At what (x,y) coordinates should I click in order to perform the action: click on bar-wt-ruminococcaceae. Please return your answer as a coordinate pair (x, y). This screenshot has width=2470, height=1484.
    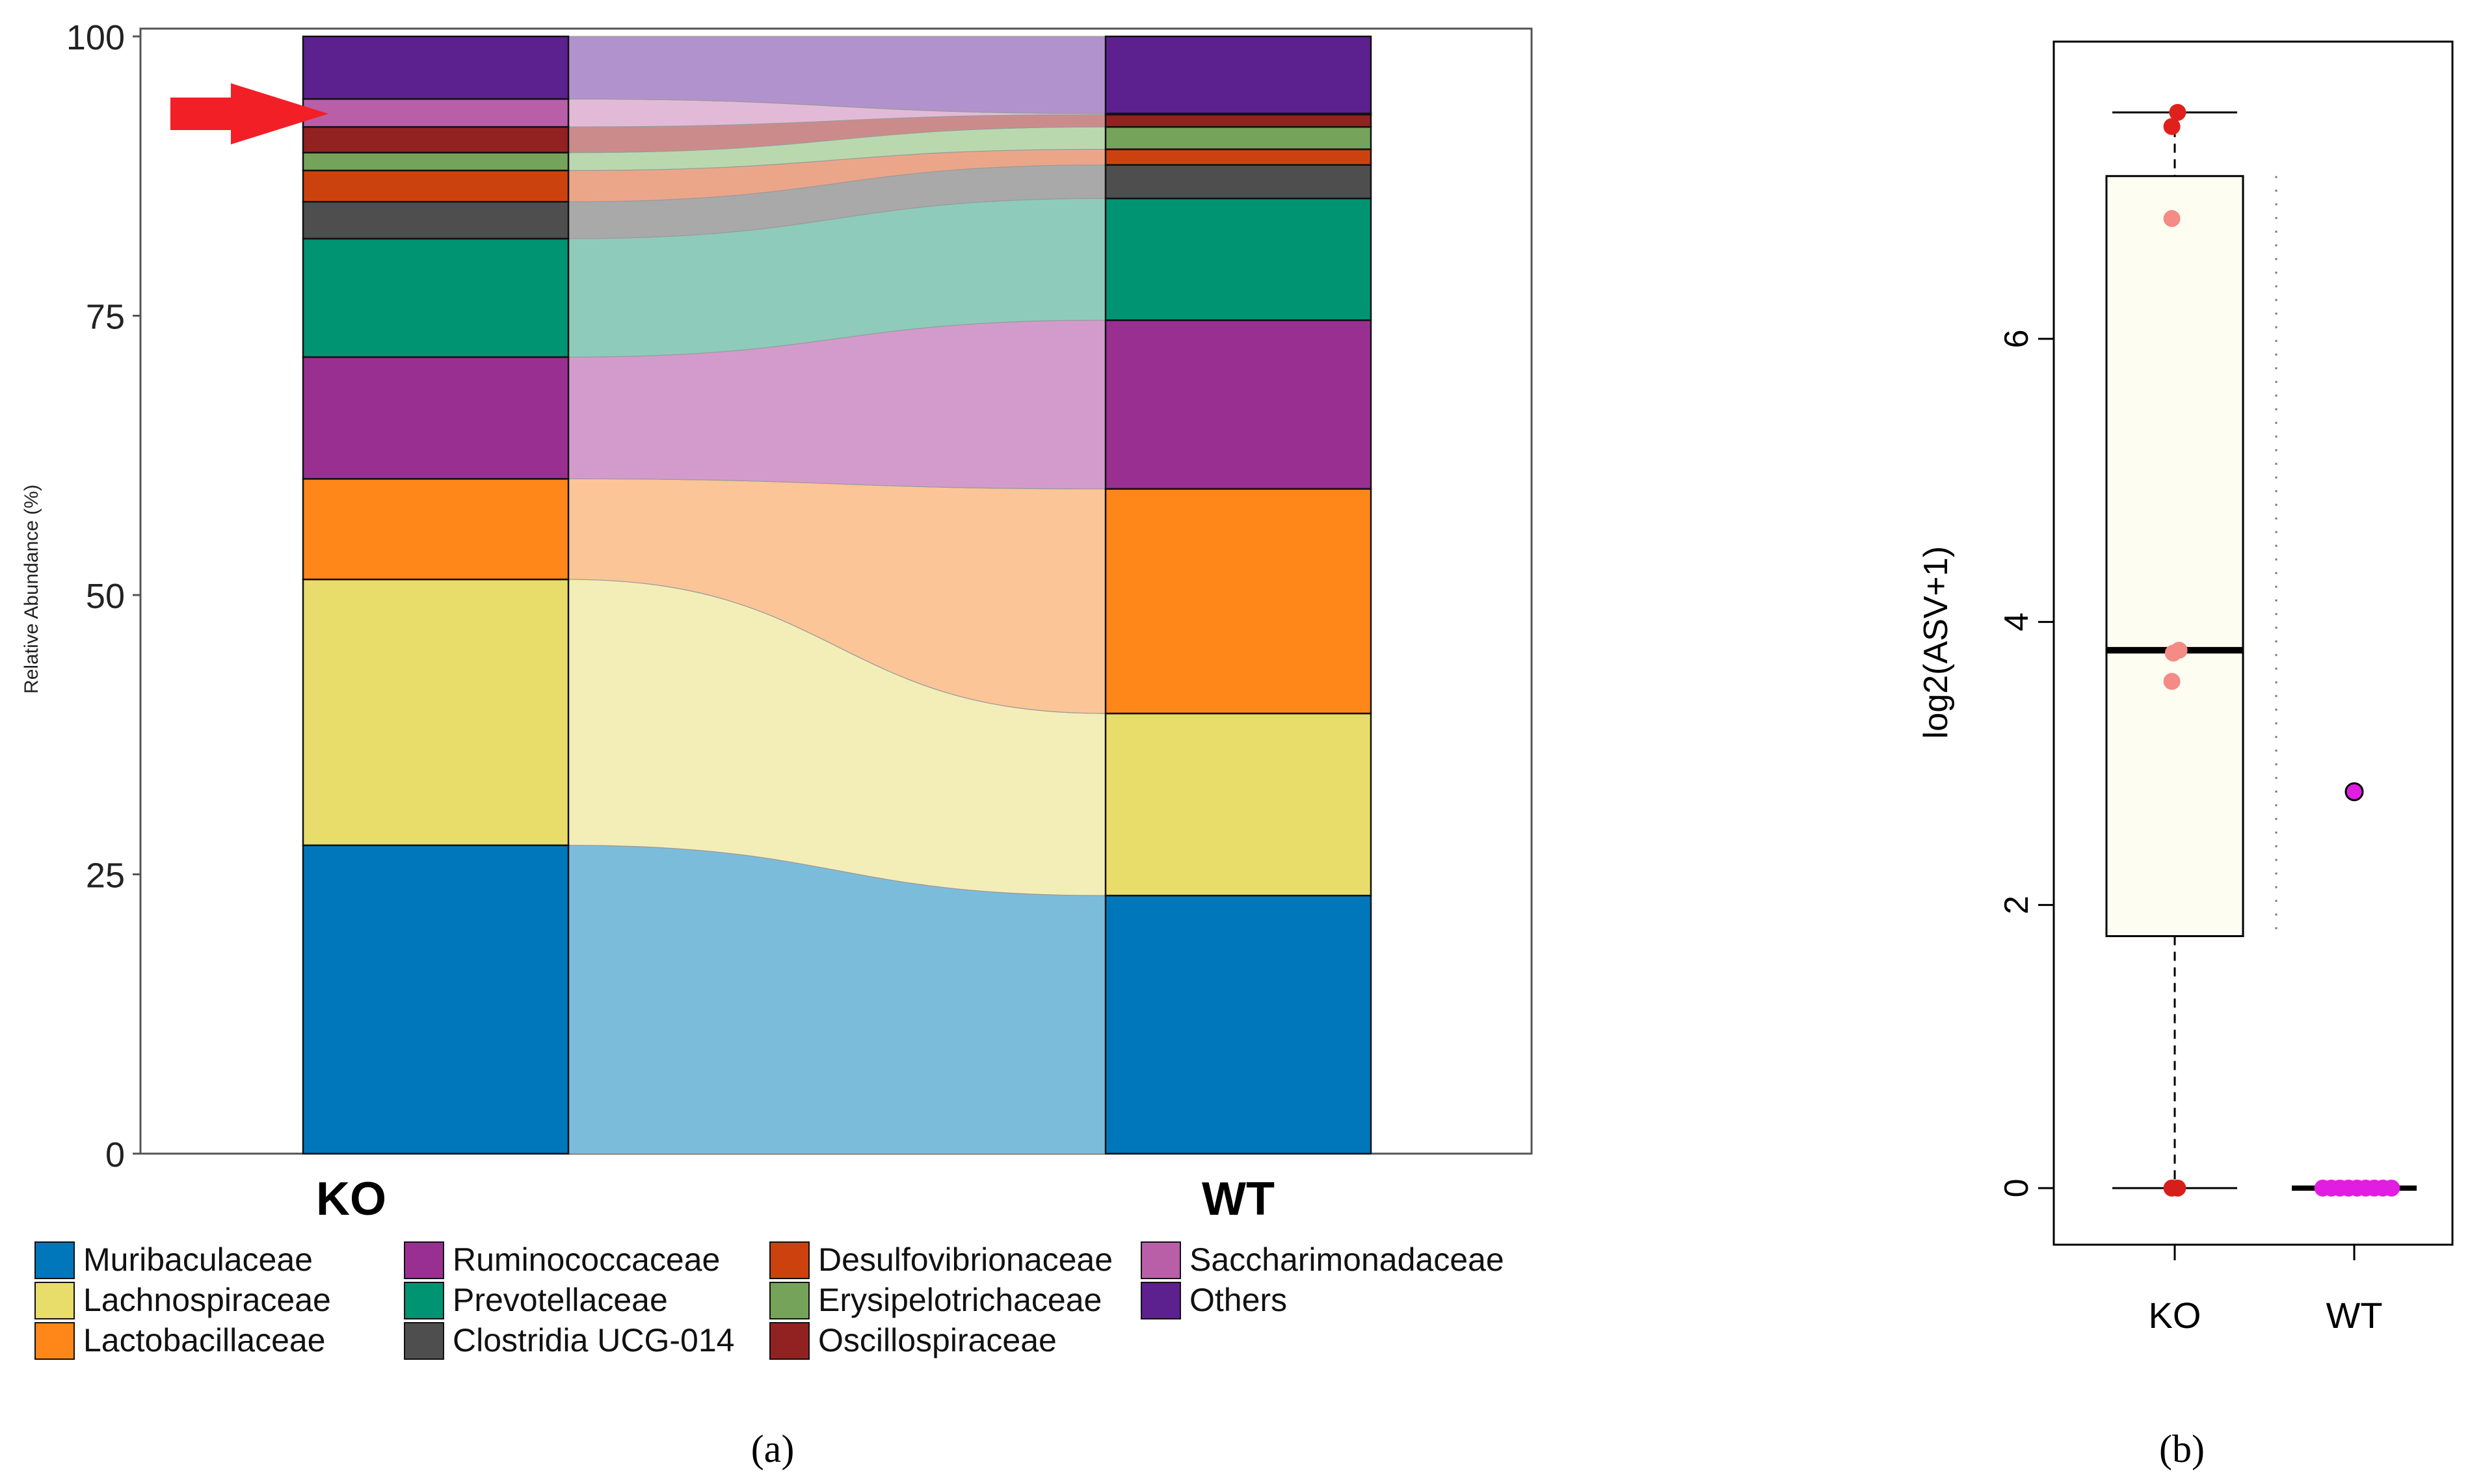
    Looking at the image, I should click on (1238, 404).